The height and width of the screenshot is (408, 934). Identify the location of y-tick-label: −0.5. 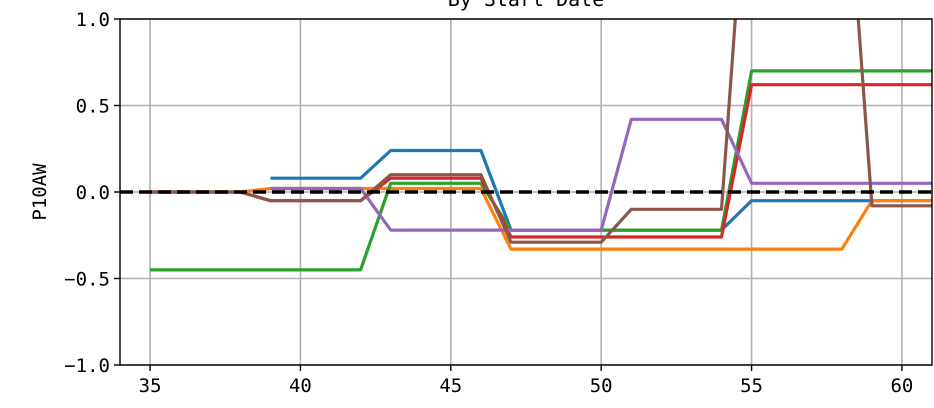
(87, 280).